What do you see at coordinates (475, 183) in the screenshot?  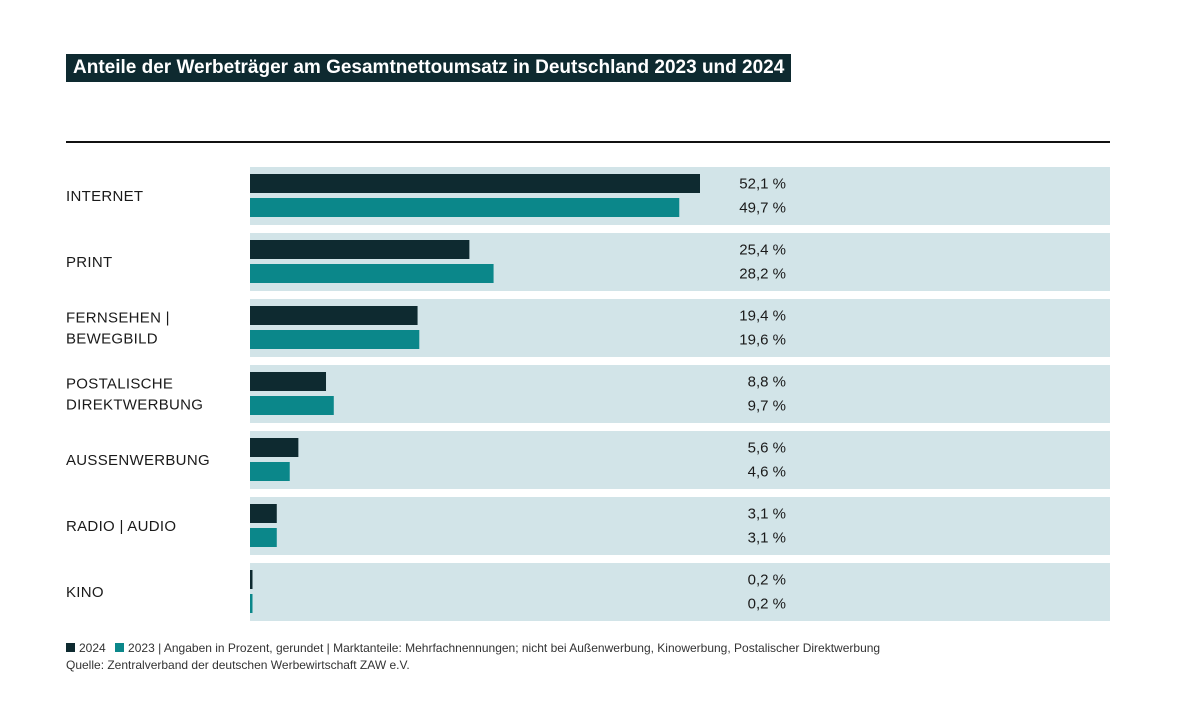 I see `bar-2024-internet` at bounding box center [475, 183].